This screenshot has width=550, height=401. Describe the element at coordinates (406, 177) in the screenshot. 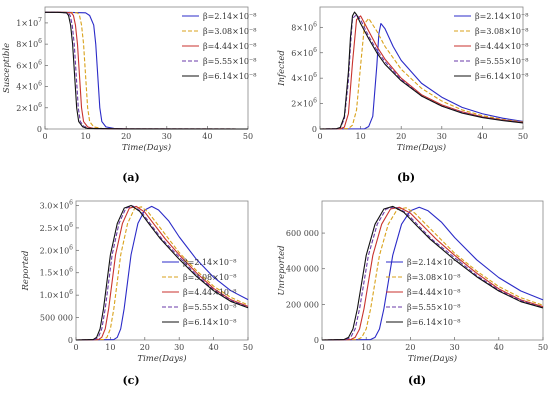

I see `panel-caption: (b)` at that location.